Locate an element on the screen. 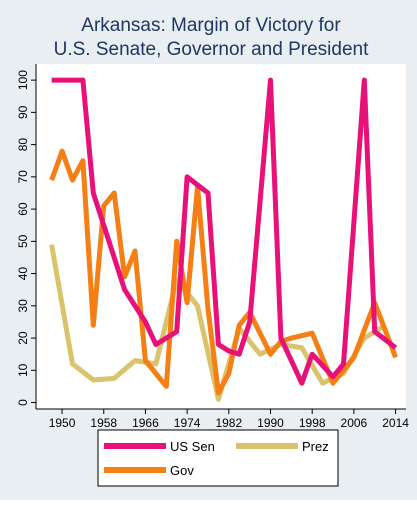 The height and width of the screenshot is (505, 417). y-tick-label: 80 is located at coordinates (23, 145).